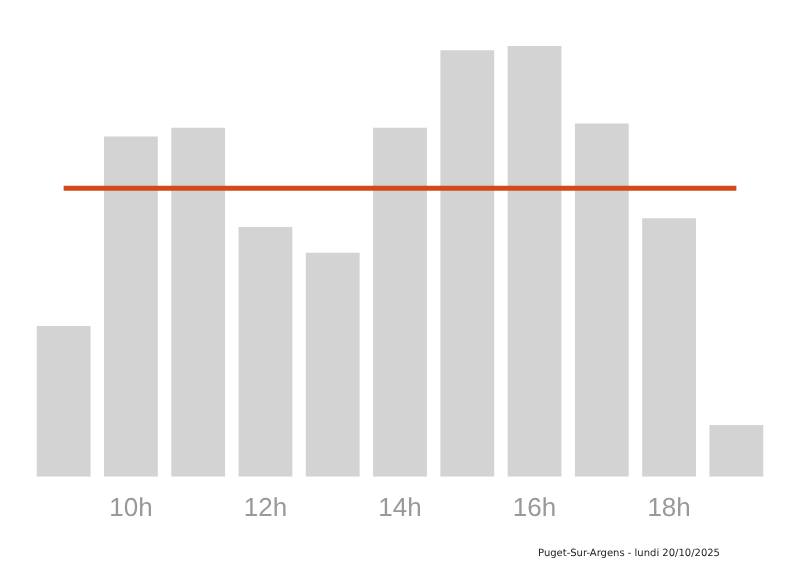 This screenshot has width=800, height=572. Describe the element at coordinates (131, 506) in the screenshot. I see `x-tick-label: 10h` at that location.